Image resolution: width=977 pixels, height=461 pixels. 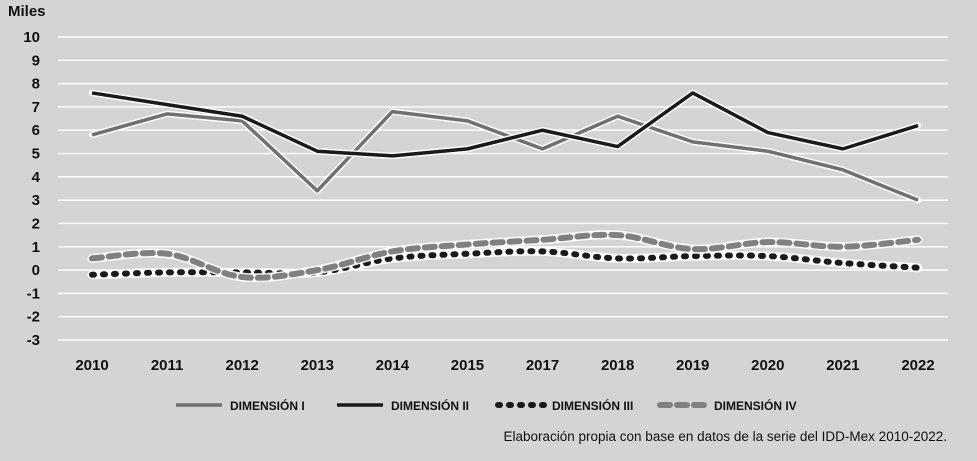 What do you see at coordinates (36, 60) in the screenshot?
I see `y-tick-label: 9` at bounding box center [36, 60].